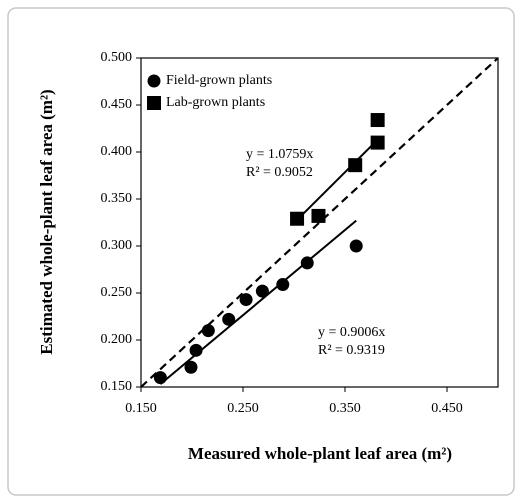 This screenshot has width=523, height=504. I want to click on trendline-annotation: R² = 0.9319, so click(351, 350).